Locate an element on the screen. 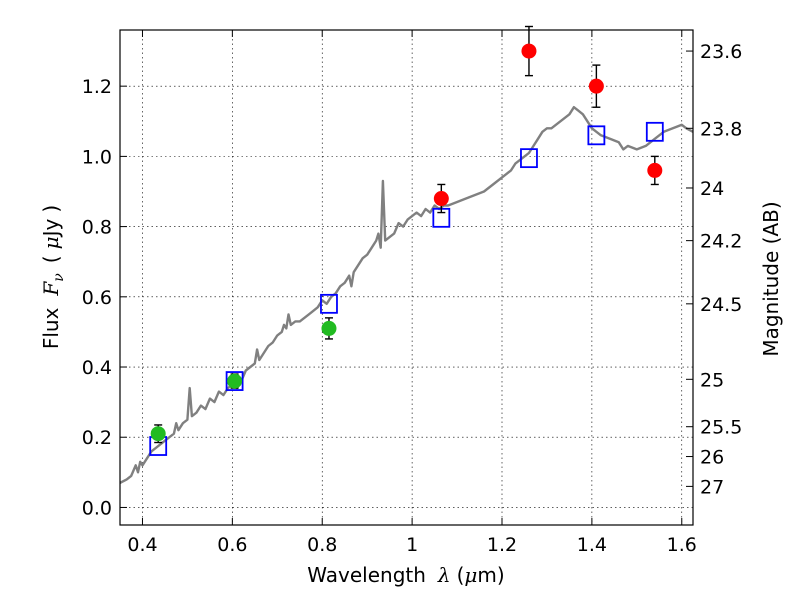 The image size is (800, 600). y2-tick-label: 23.6 is located at coordinates (721, 52).